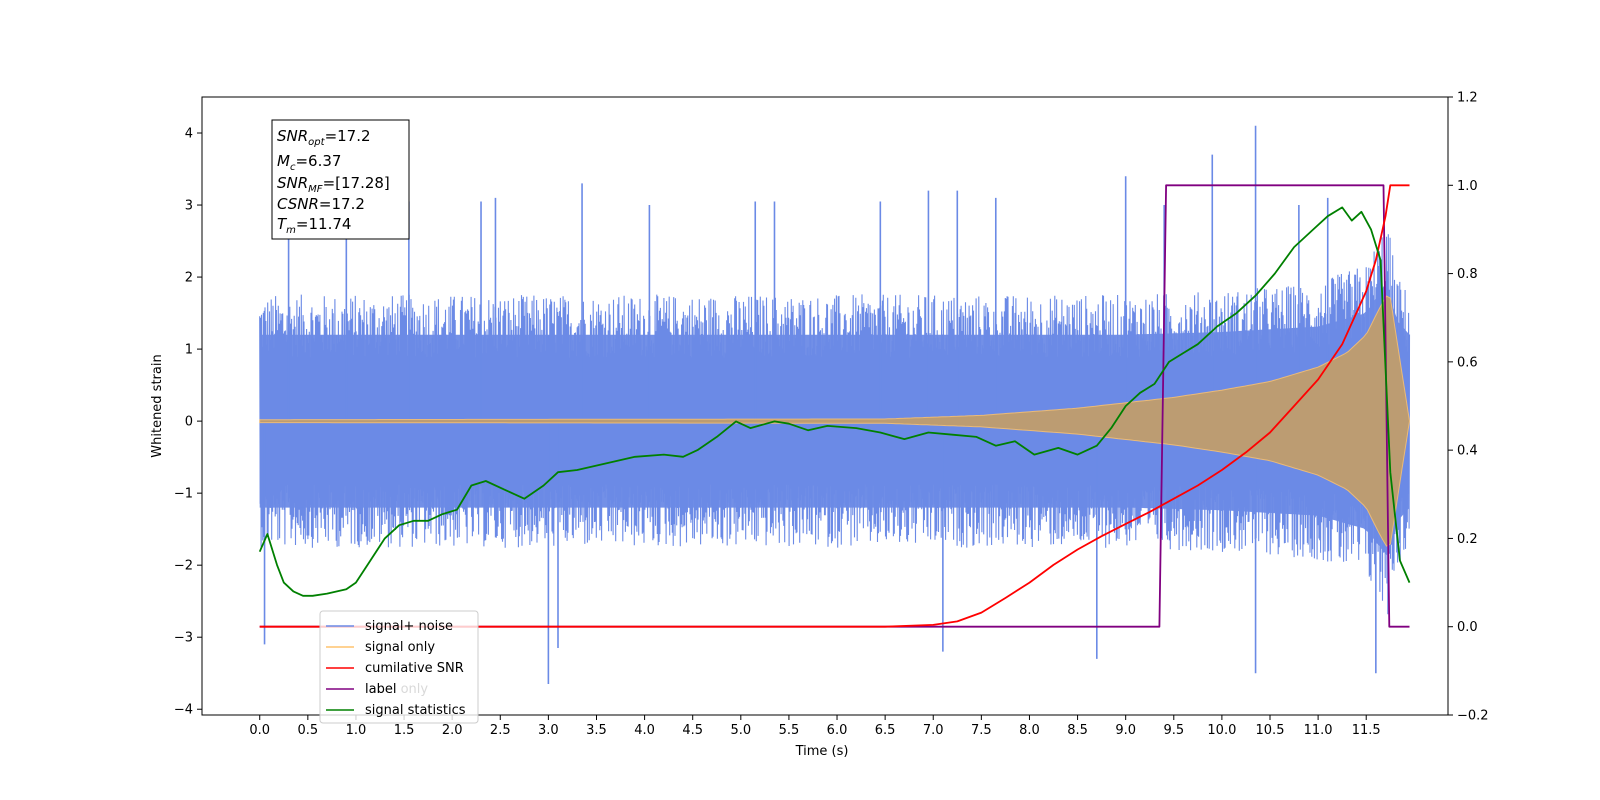 This screenshot has height=800, width=1600. I want to click on x-tick-label: 10.0, so click(1221, 730).